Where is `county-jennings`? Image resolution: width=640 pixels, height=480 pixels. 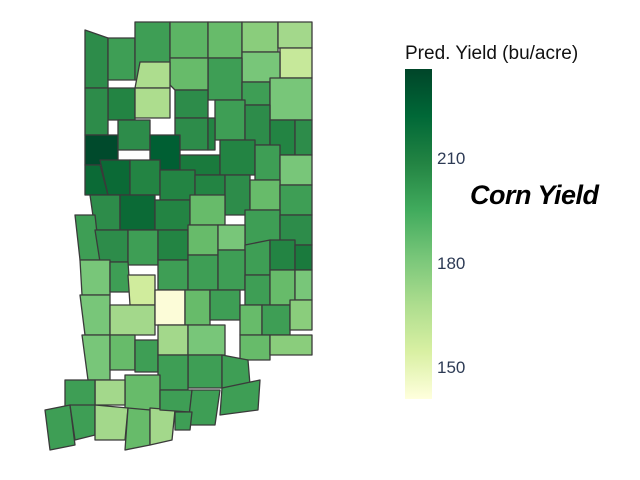
county-jennings is located at coordinates (251, 320).